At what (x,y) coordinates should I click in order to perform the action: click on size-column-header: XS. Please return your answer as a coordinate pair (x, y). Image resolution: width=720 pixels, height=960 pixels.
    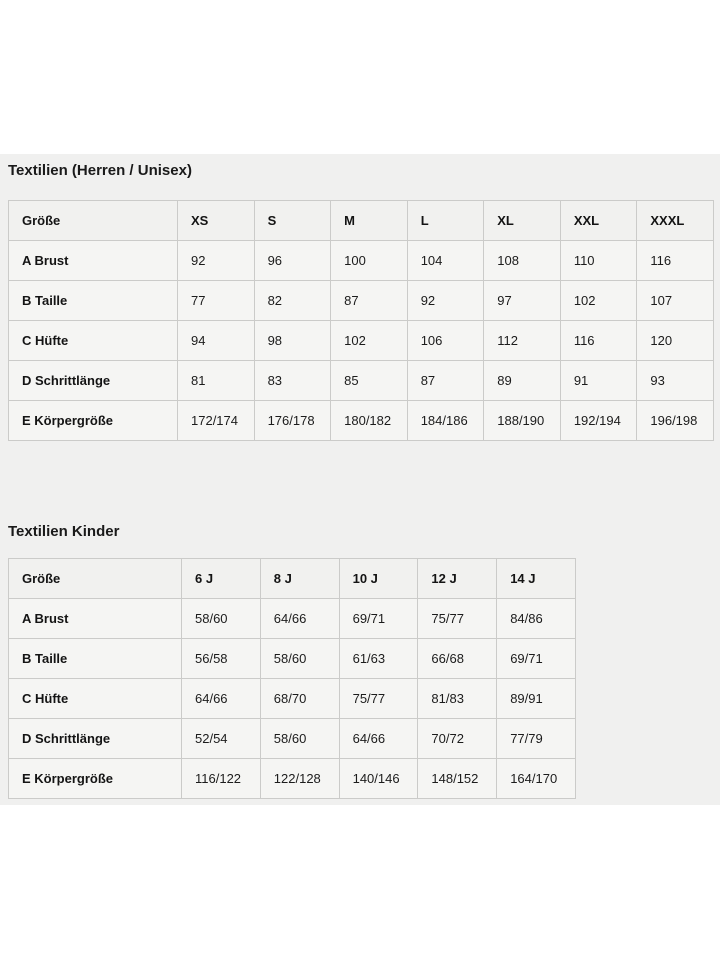
    Looking at the image, I should click on (216, 220).